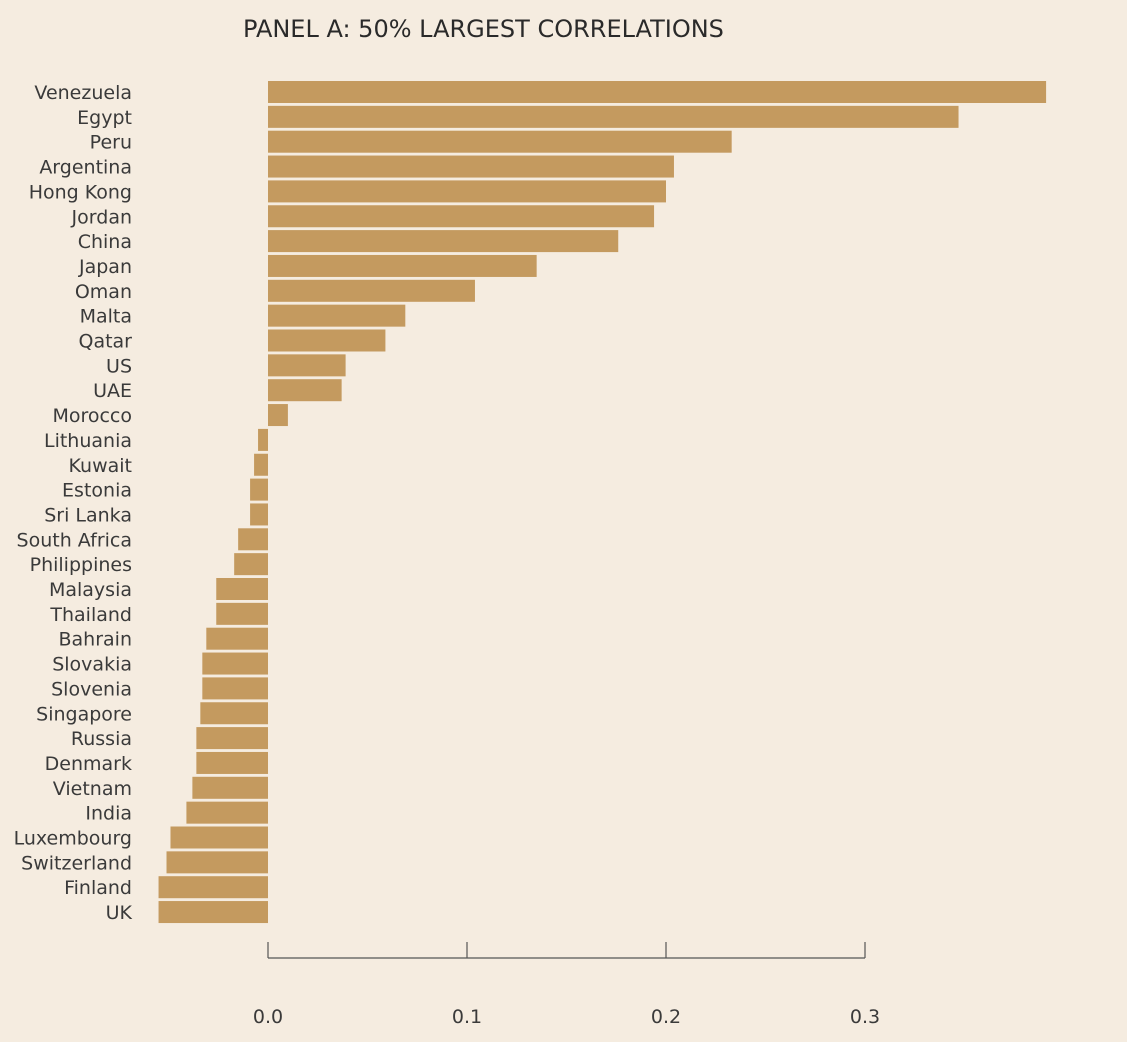 This screenshot has height=1042, width=1127. Describe the element at coordinates (471, 166) in the screenshot. I see `bar-argentina` at that location.